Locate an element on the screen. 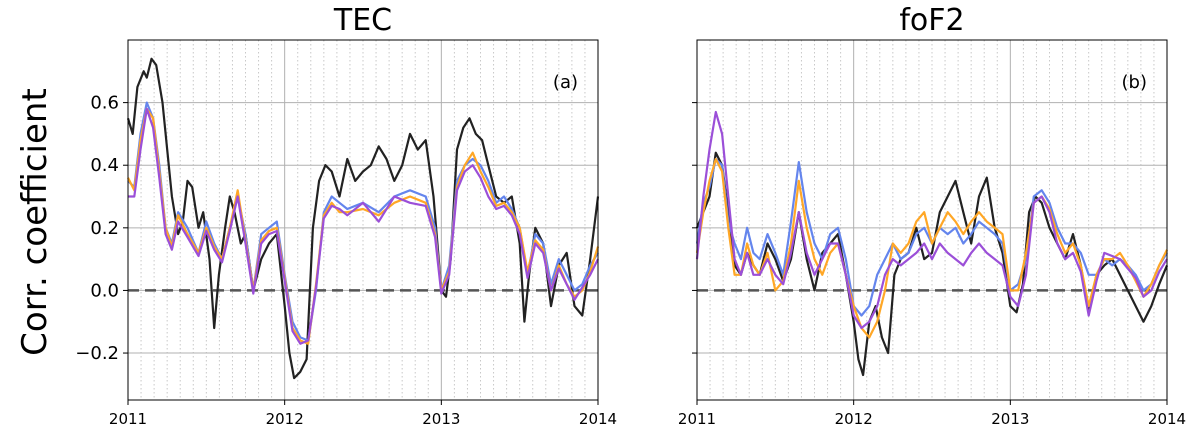 This screenshot has width=1197, height=435. y-tick-label: −0.2 is located at coordinates (97, 353).